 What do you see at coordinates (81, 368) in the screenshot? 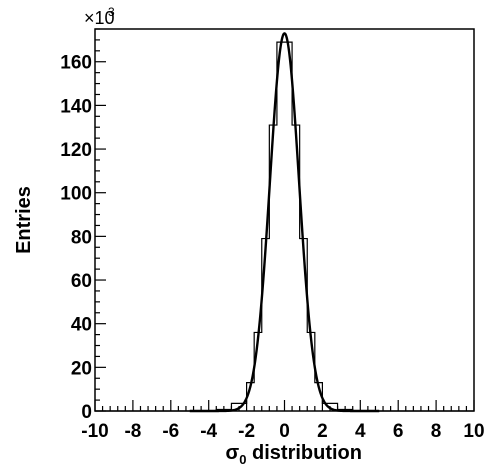
I see `y-tick-label: 20` at bounding box center [81, 368].